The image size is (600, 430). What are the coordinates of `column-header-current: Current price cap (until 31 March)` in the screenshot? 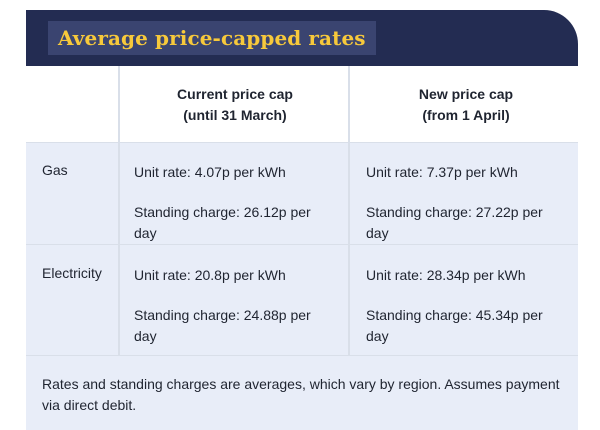 It's located at (235, 105).